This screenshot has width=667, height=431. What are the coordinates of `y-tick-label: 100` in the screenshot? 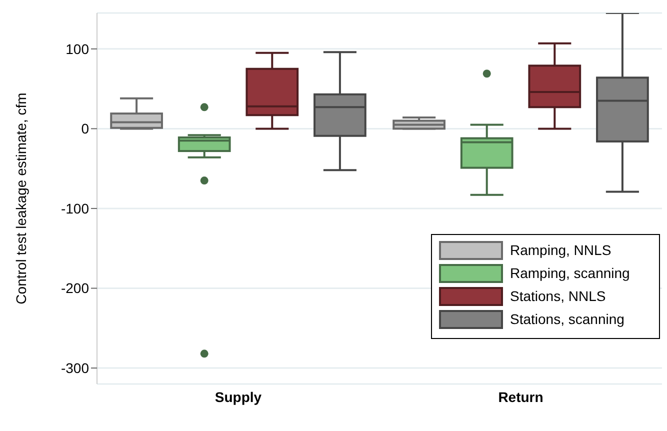 It's located at (78, 48).